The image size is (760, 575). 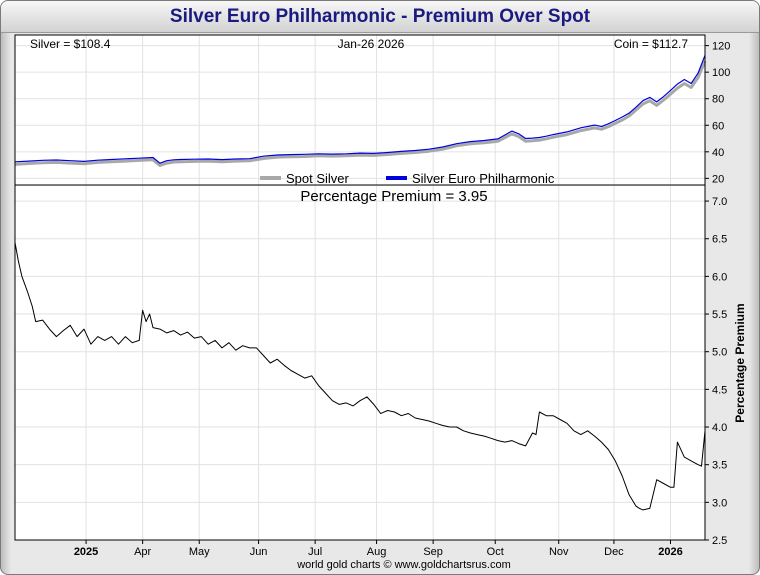 What do you see at coordinates (719, 503) in the screenshot?
I see `bottom-y-tick-label: 3.0` at bounding box center [719, 503].